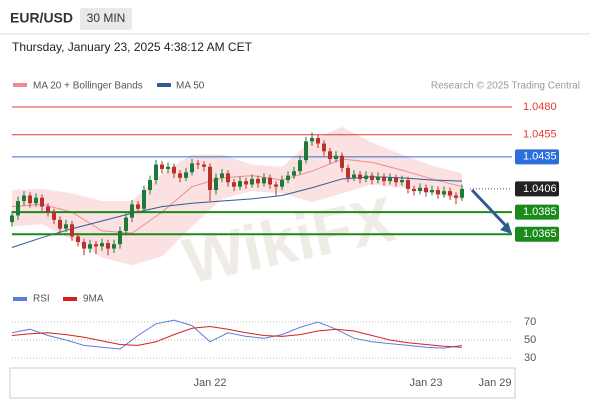  Describe the element at coordinates (494, 383) in the screenshot. I see `x-tick-label: Jan 29` at that location.